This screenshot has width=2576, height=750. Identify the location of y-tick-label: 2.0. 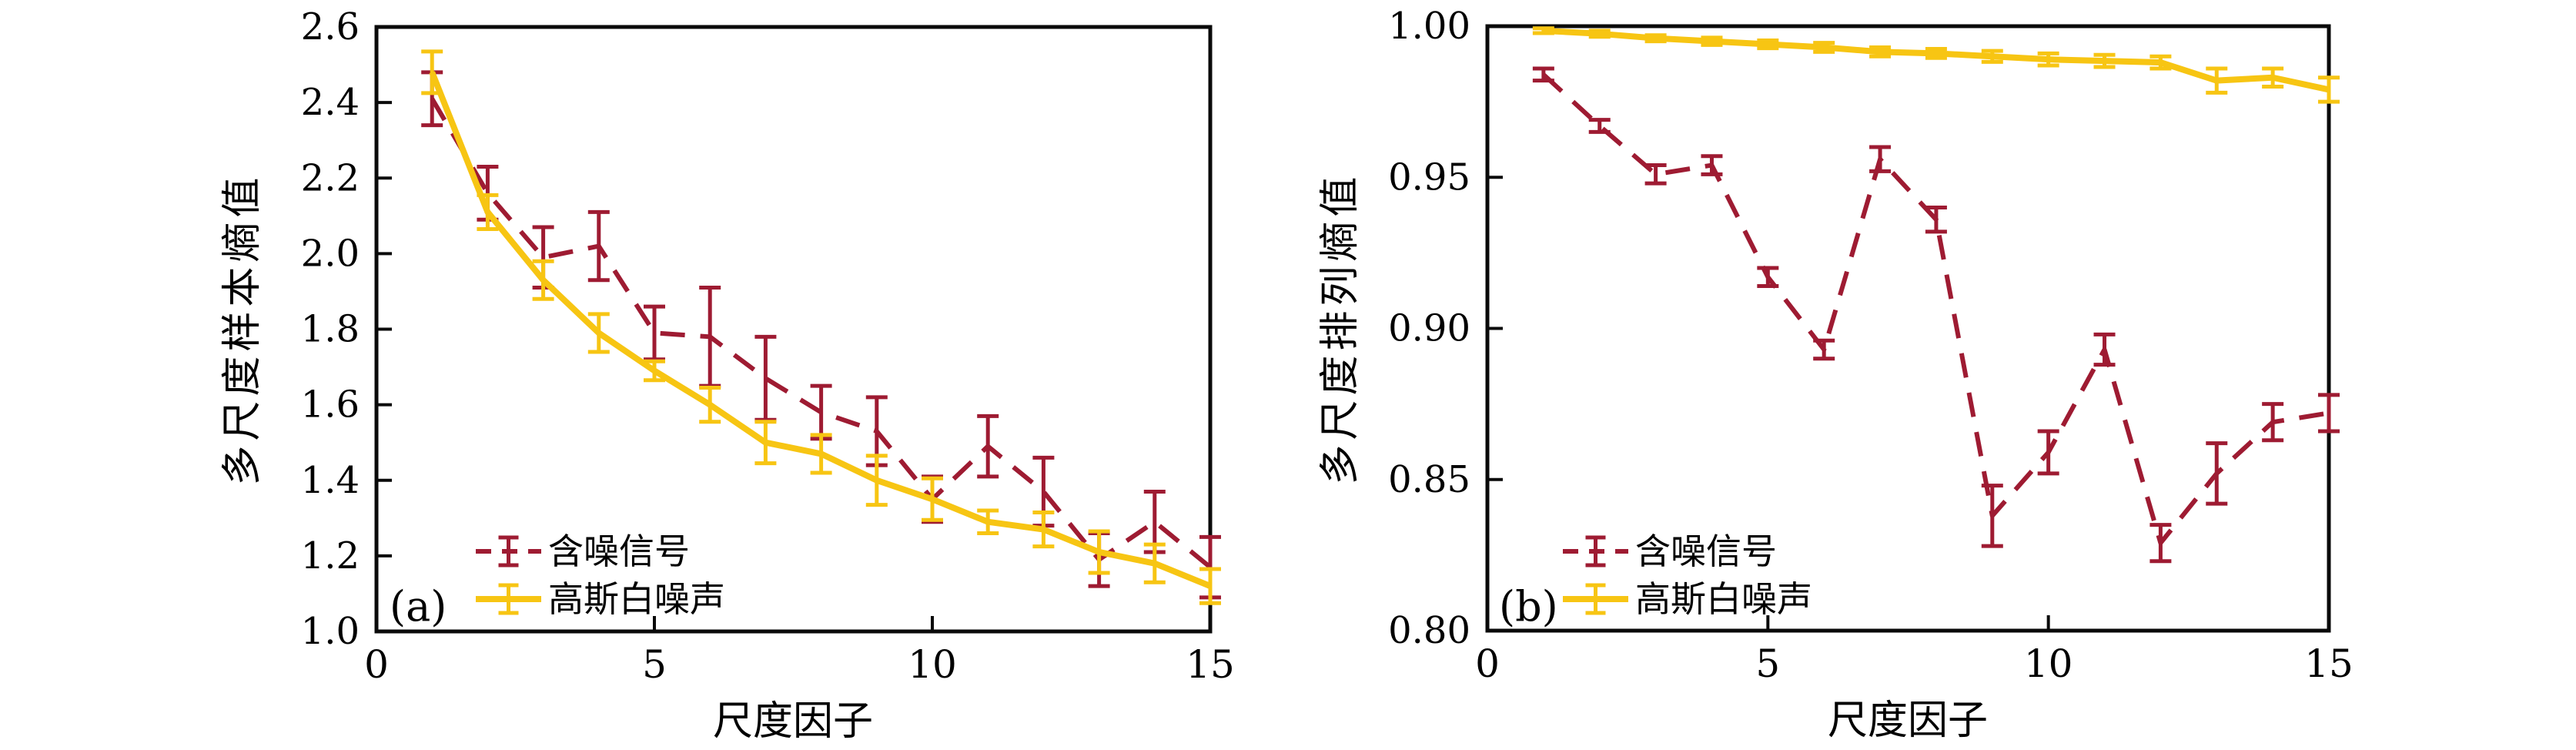
(330, 253).